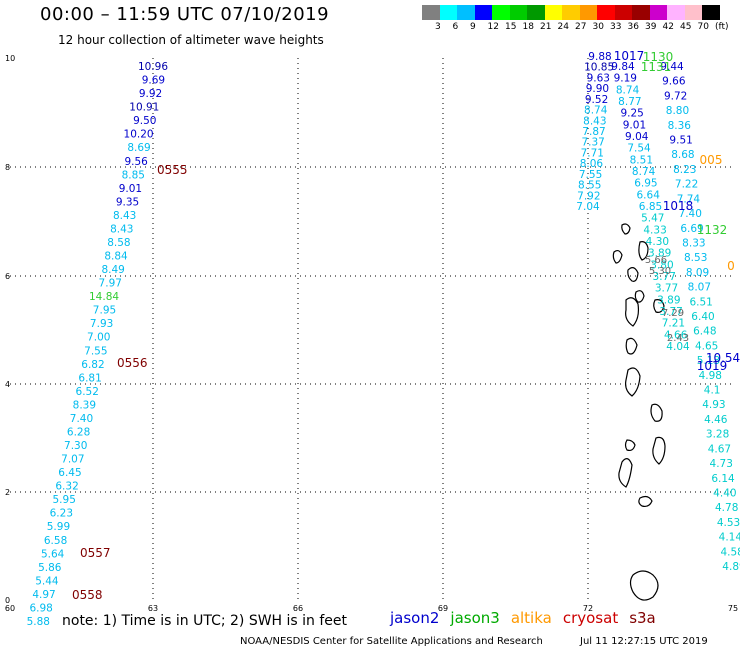  Describe the element at coordinates (637, 137) in the screenshot. I see `swh-label: 9.04` at that location.